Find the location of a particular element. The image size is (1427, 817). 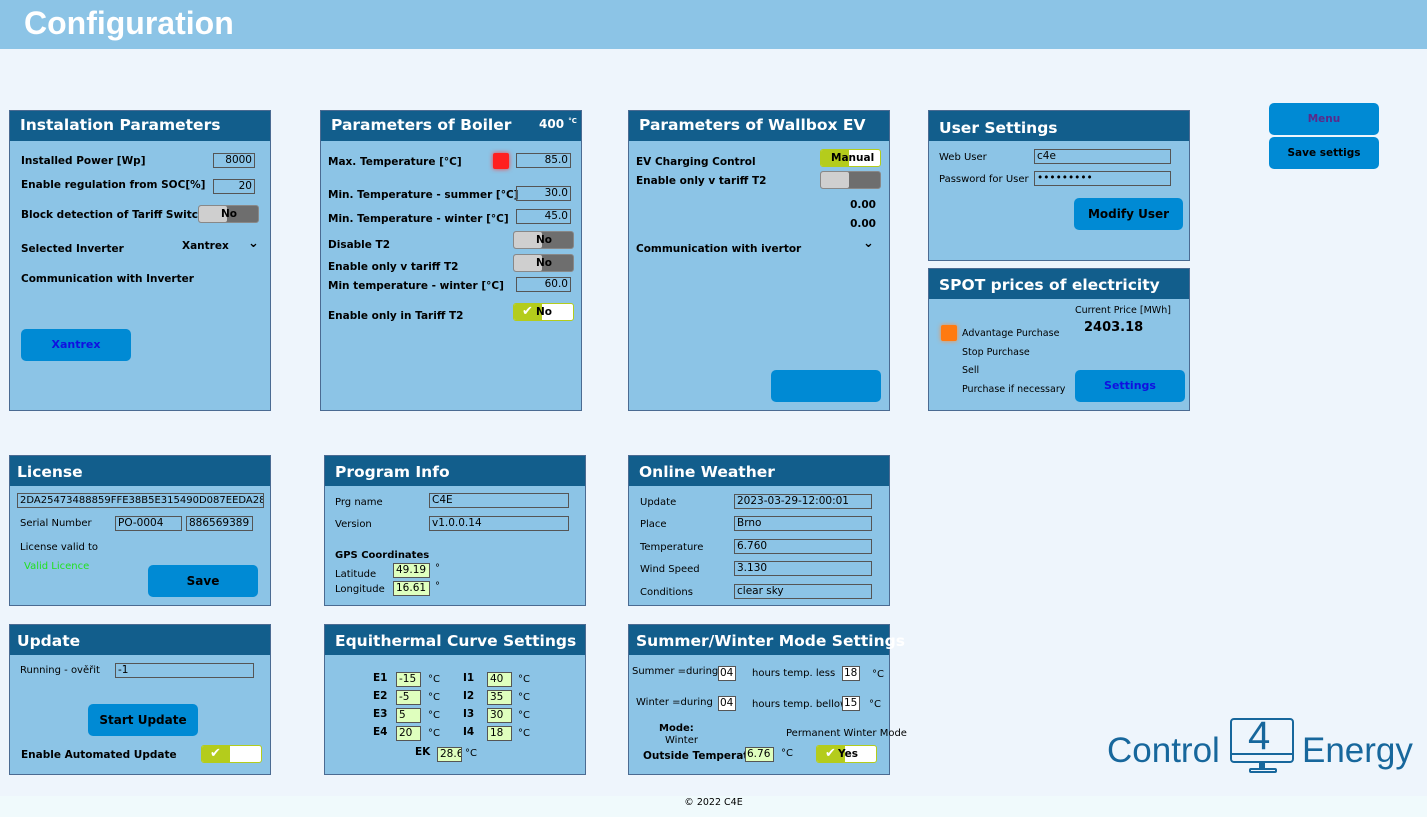

min-winter-label: Min. Temperature - winter [°C] is located at coordinates (418, 219).